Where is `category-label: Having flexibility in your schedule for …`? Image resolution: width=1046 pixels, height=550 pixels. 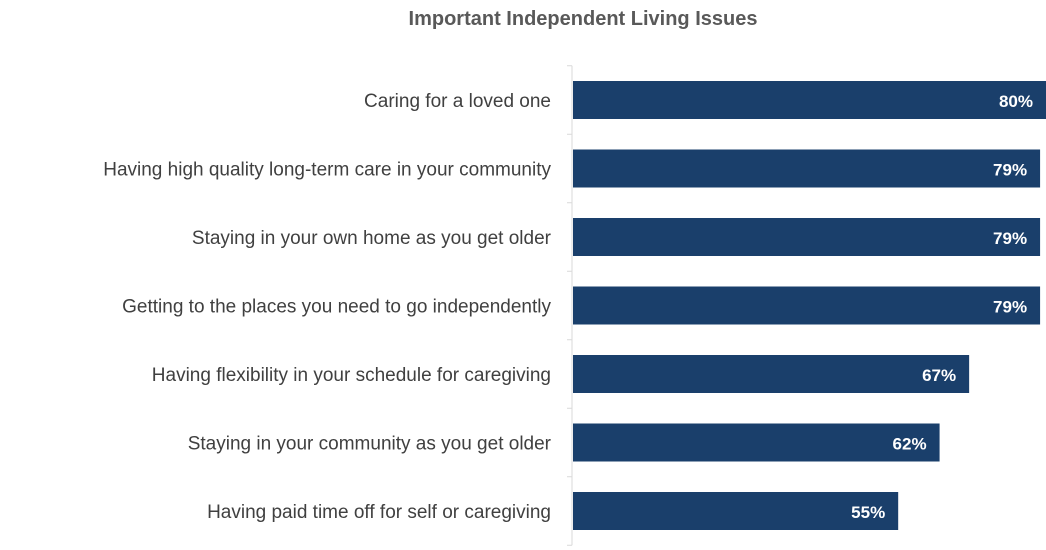
category-label: Having flexibility in your schedule for … is located at coordinates (351, 375).